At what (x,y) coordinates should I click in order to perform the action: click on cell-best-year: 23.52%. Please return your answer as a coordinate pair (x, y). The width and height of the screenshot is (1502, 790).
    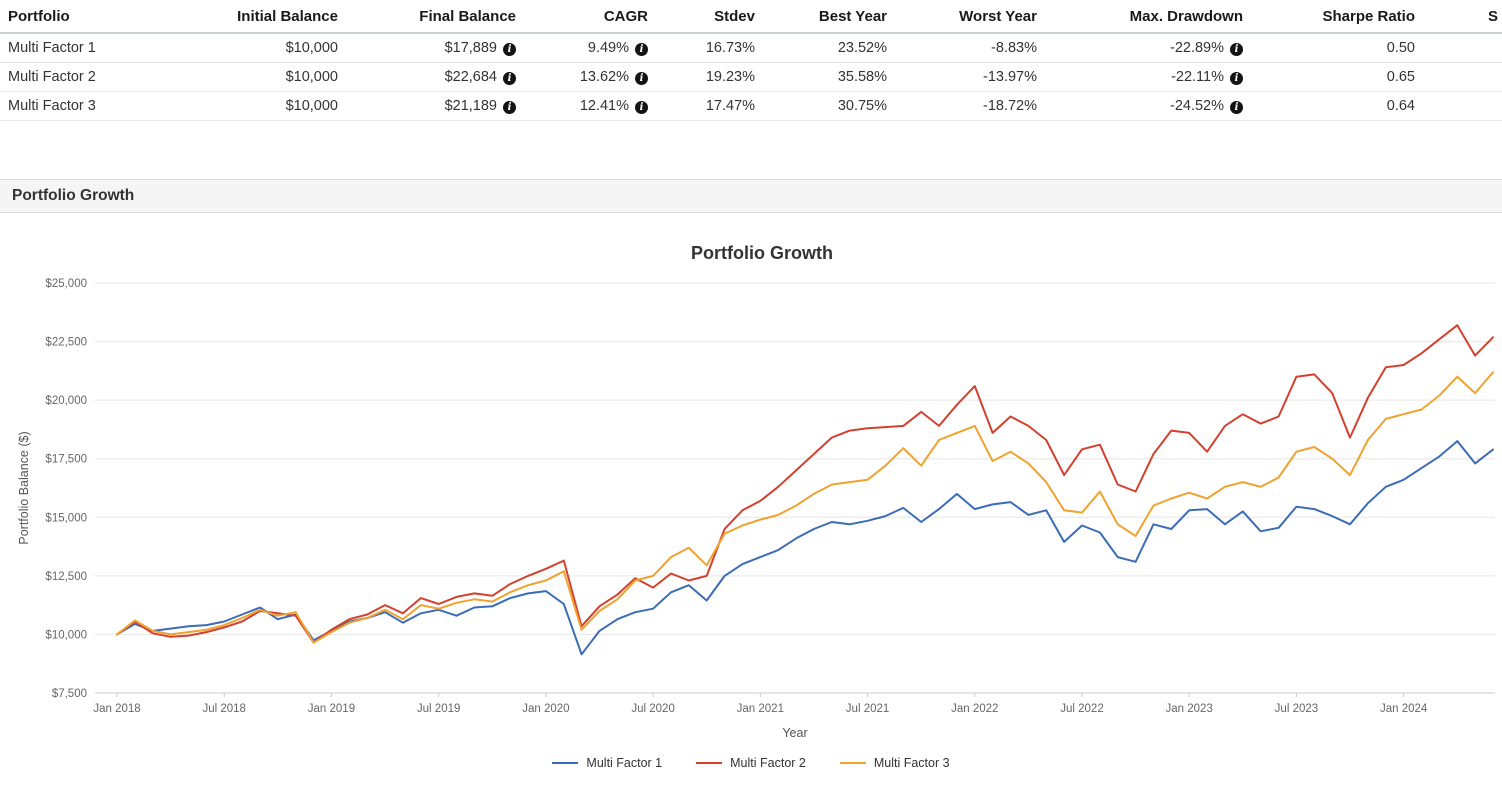
    Looking at the image, I should click on (821, 48).